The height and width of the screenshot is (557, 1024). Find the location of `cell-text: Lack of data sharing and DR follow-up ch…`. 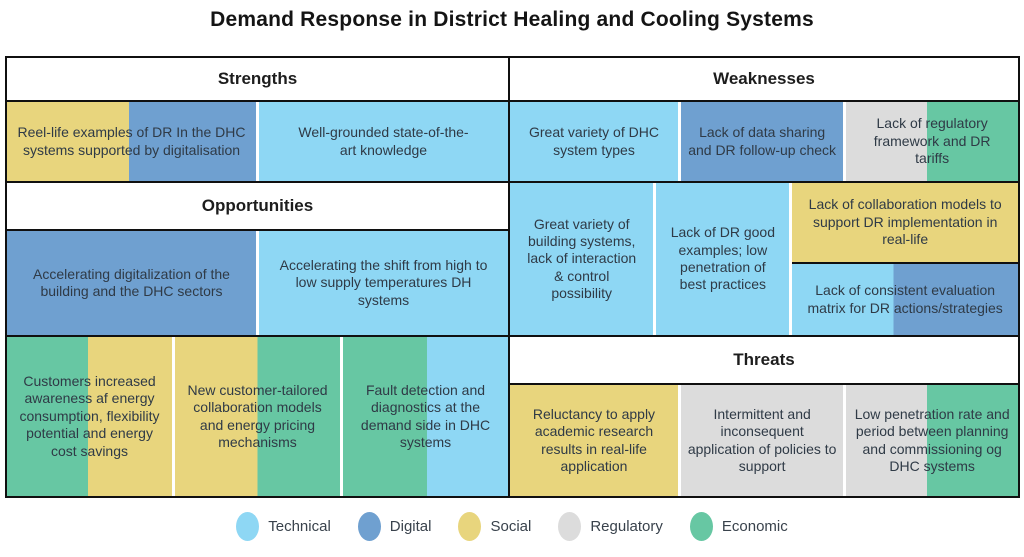

cell-text: Lack of data sharing and DR follow-up ch… is located at coordinates (762, 141).